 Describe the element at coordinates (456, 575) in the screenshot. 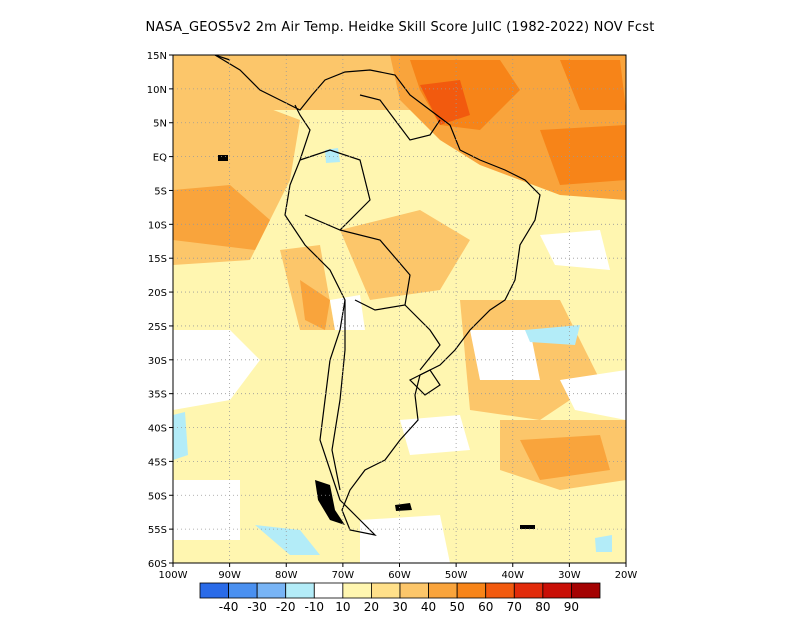

I see `lon-tick-label: 50W` at that location.